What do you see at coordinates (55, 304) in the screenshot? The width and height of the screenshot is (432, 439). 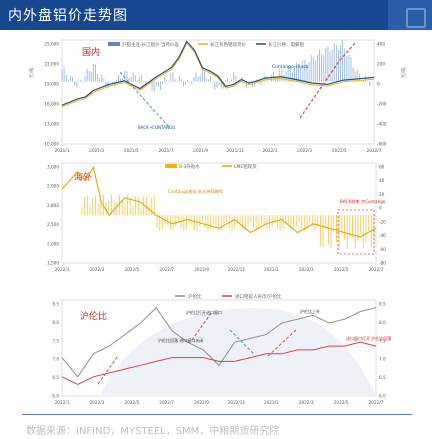 I see `ytick-left: 8.5` at bounding box center [55, 304].